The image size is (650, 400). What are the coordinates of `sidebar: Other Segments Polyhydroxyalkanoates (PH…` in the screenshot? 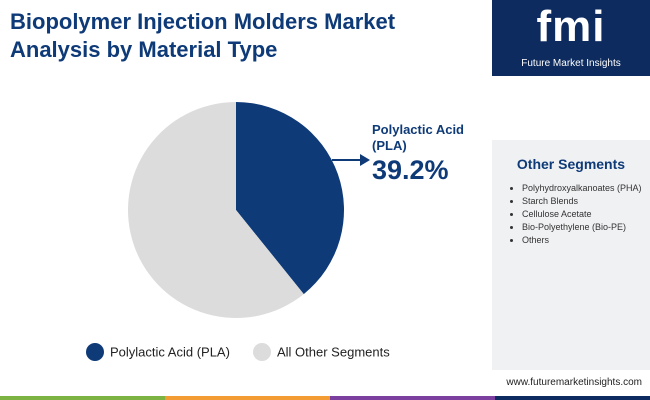 It's located at (571, 255).